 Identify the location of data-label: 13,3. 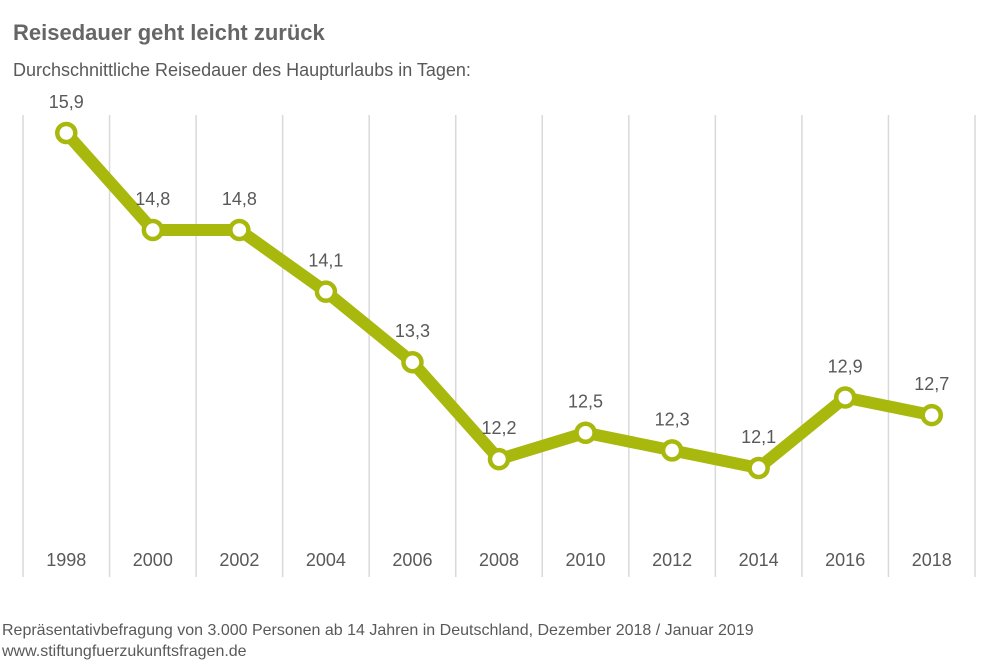
(412, 331).